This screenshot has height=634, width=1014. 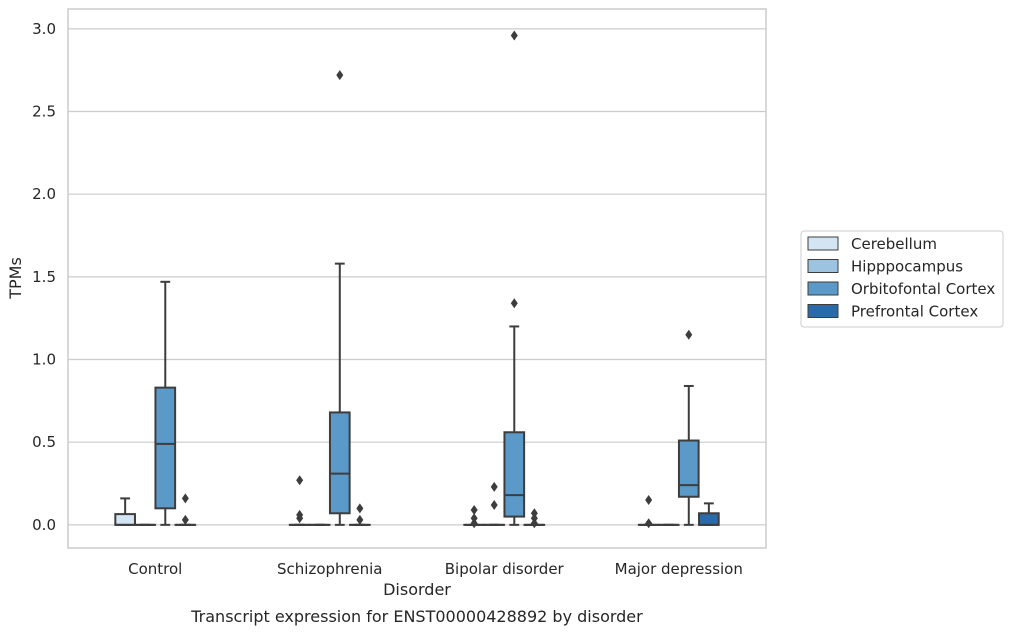 I want to click on y-tick-label: 0.5, so click(x=44, y=442).